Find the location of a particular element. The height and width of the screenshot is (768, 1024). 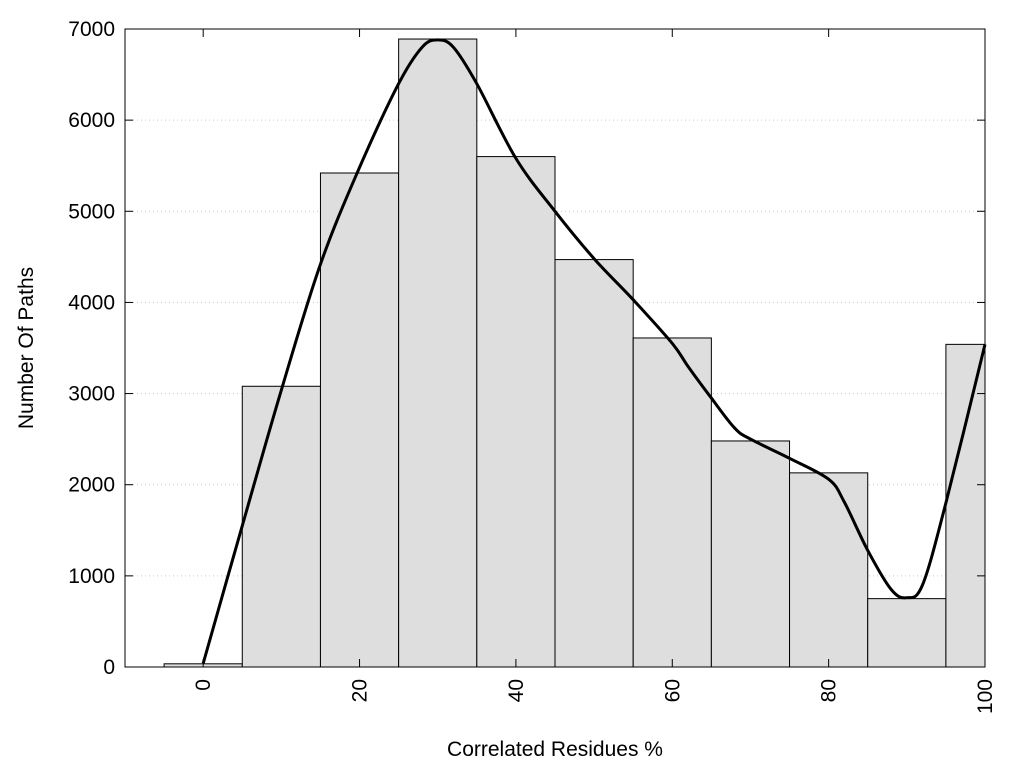

y-tick-label: 7000 is located at coordinates (91, 29).